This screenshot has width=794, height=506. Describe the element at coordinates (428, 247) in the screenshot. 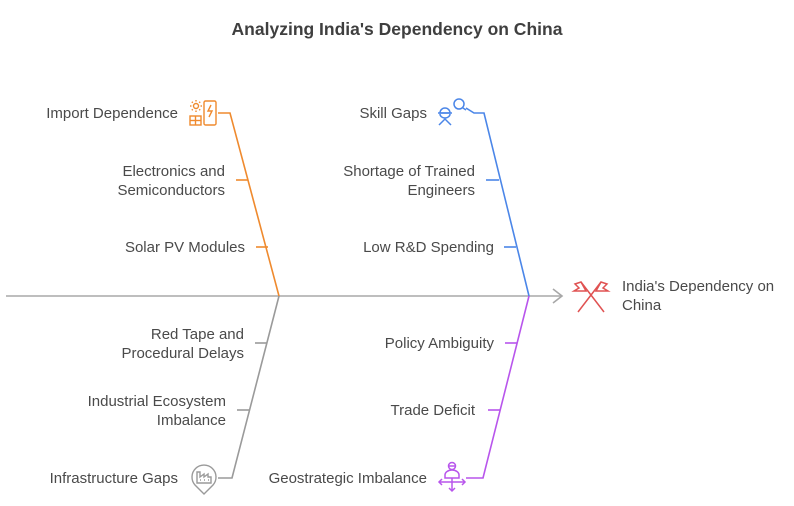

I see `cause-low-rd-spending: Low R&D Spending` at that location.